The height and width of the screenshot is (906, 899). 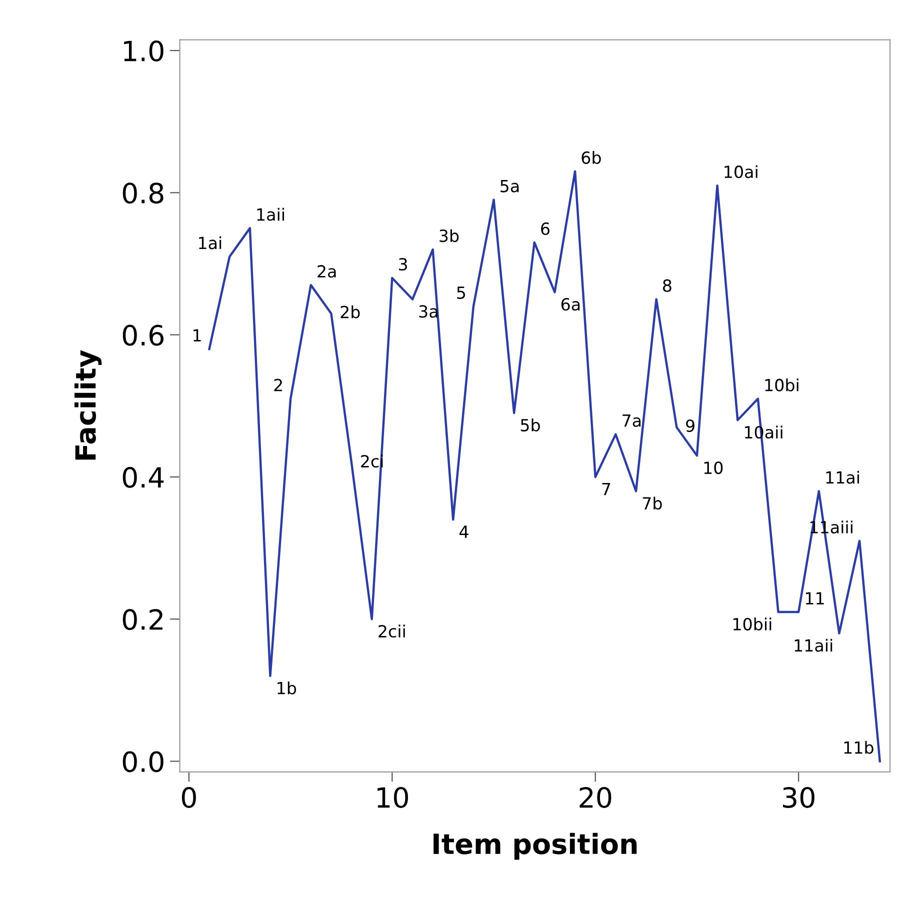 What do you see at coordinates (596, 797) in the screenshot?
I see `x-tick-label: 20` at bounding box center [596, 797].